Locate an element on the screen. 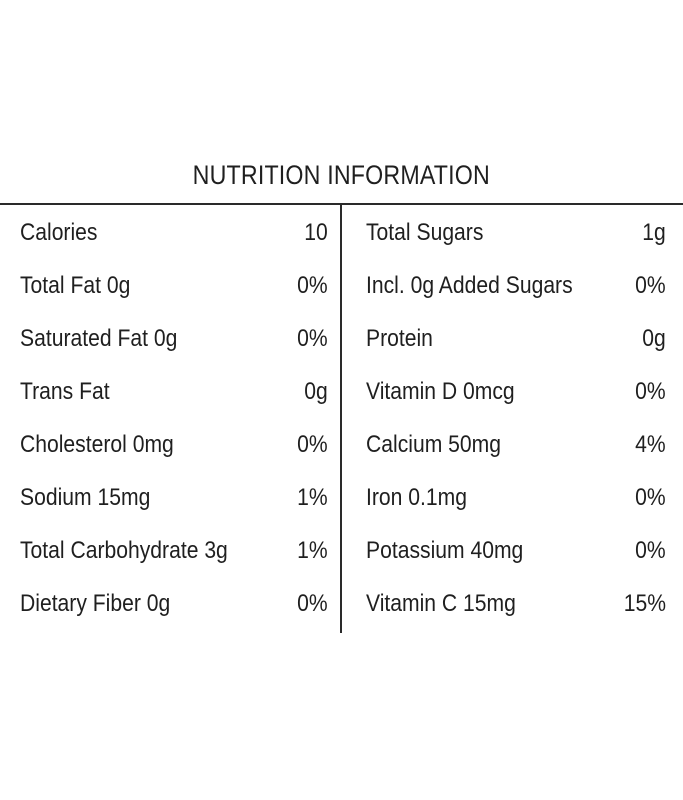 Image resolution: width=683 pixels, height=800 pixels. nutrient-label: Protein is located at coordinates (399, 338).